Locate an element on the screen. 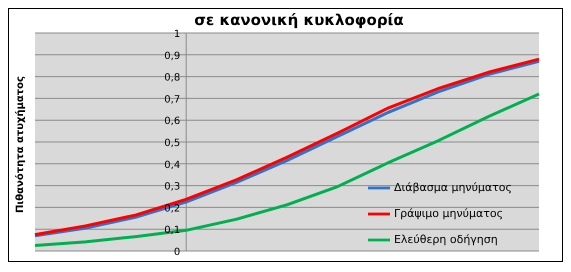 The width and height of the screenshot is (571, 272). y-tick-label: 1 is located at coordinates (177, 34).